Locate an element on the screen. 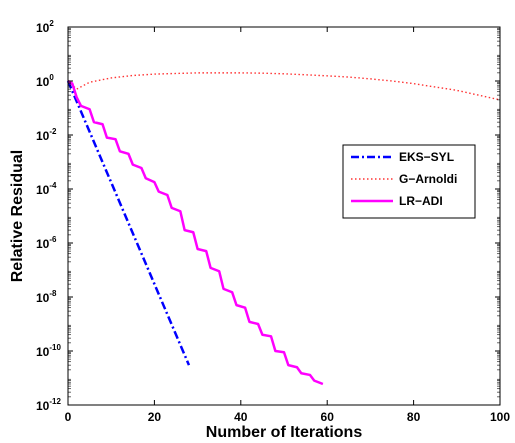  x-tick-label: 80 is located at coordinates (414, 417).